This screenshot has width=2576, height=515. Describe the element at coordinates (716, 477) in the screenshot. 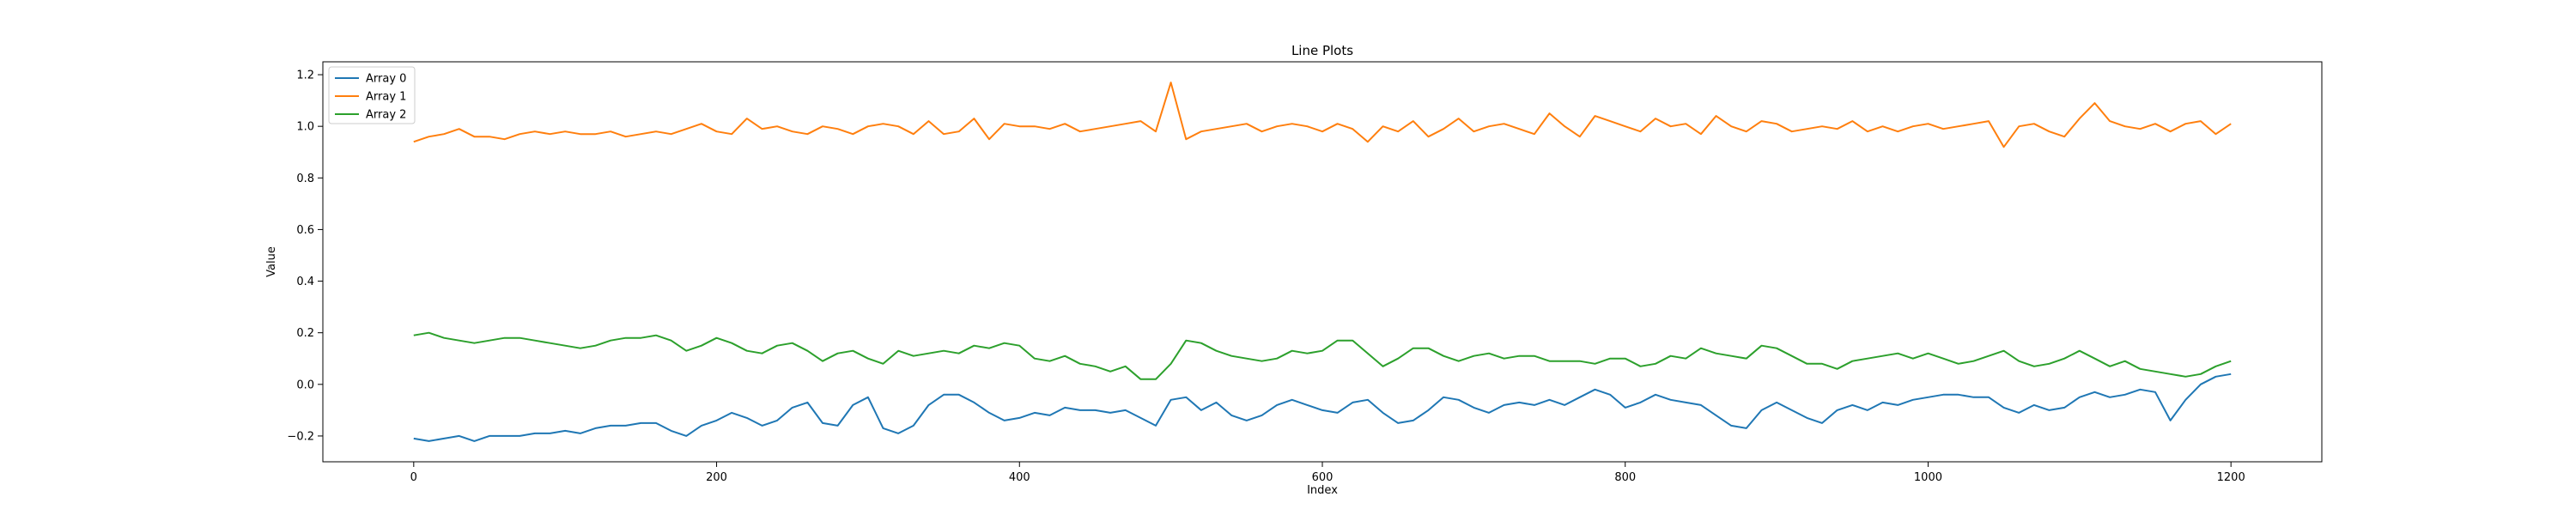

I see `x-tick-label: 200` at that location.